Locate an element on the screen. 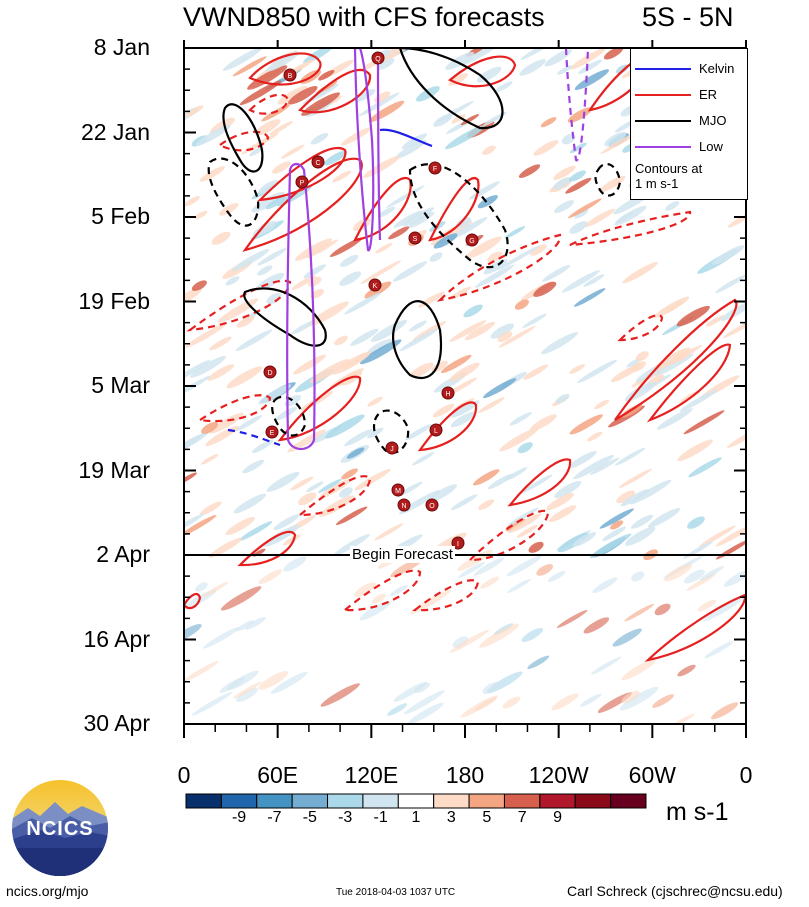 This screenshot has height=907, width=809. tc-marker: J is located at coordinates (392, 448).